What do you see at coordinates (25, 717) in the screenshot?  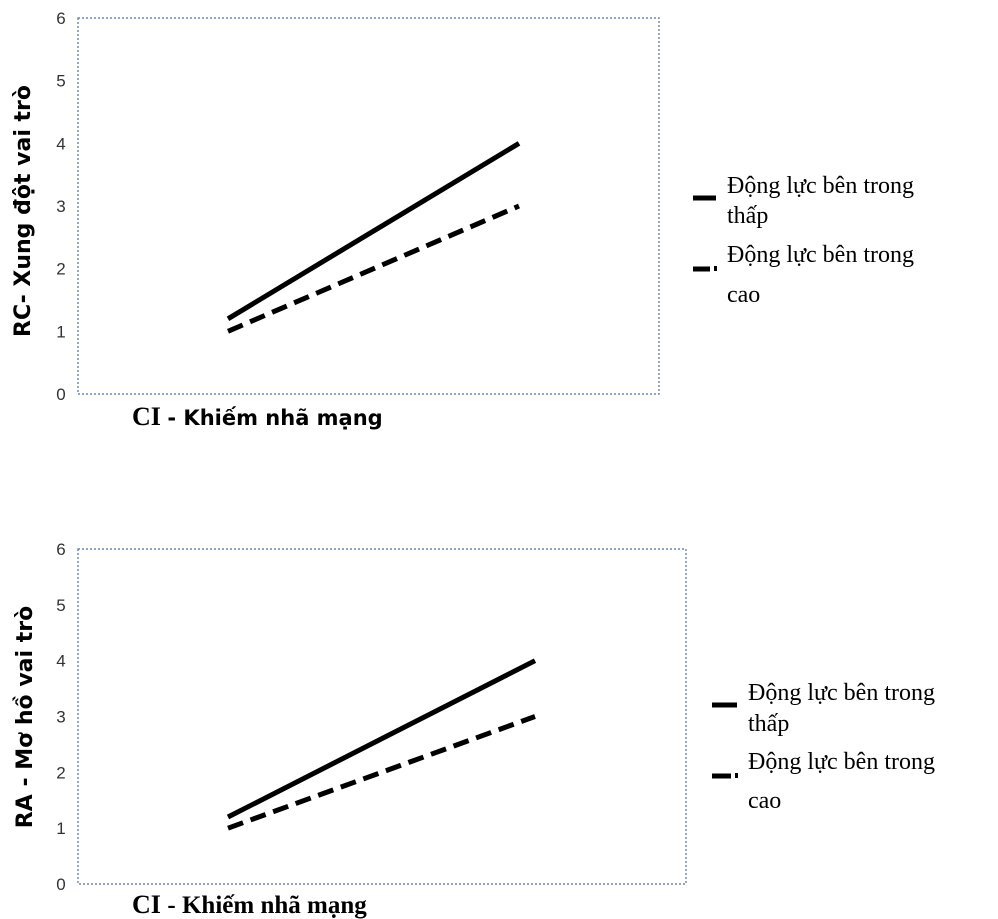 I see `y-axis-label: RA - Mơ hồ vai trò` at bounding box center [25, 717].